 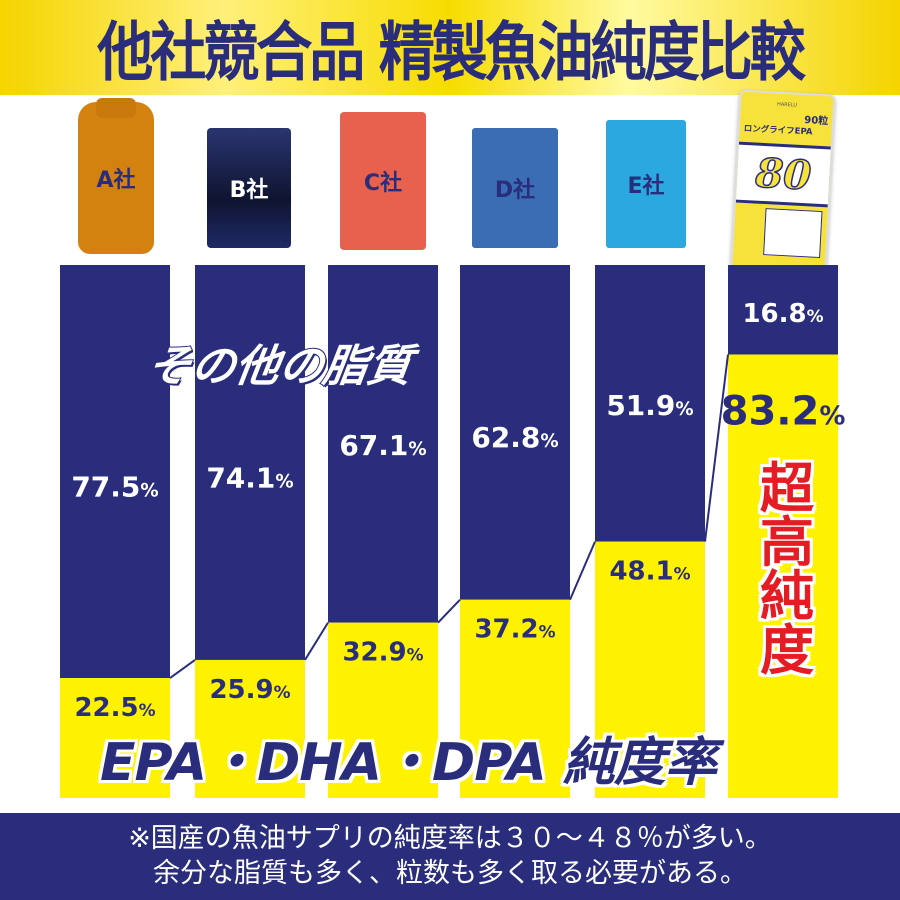 I want to click on purity-value-label: 83.2%, so click(x=783, y=412).